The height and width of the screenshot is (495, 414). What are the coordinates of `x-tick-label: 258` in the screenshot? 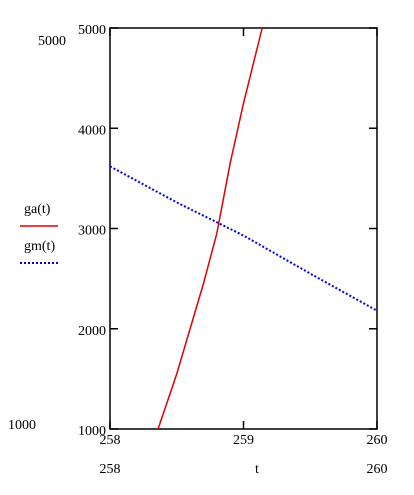 It's located at (110, 440).